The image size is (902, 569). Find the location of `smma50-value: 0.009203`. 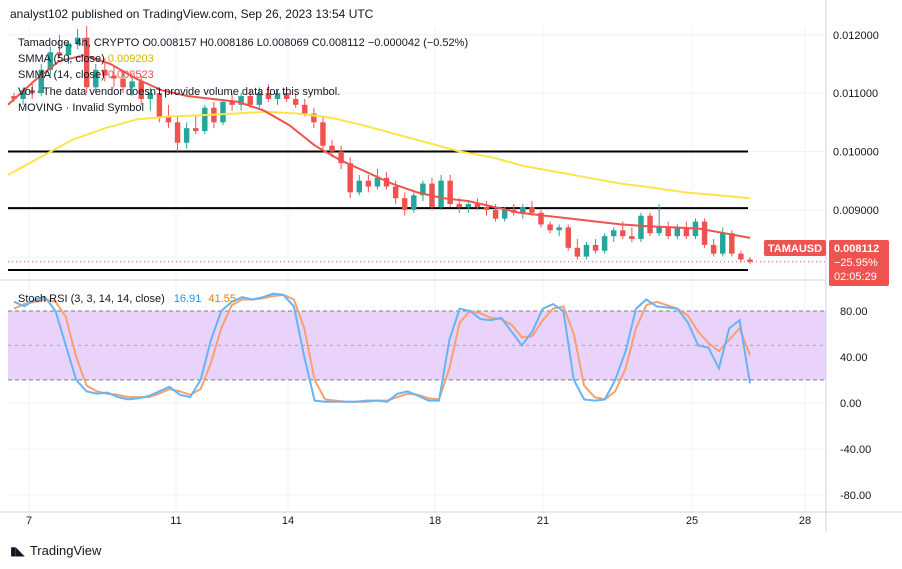

smma50-value: 0.009203 is located at coordinates (130, 59).